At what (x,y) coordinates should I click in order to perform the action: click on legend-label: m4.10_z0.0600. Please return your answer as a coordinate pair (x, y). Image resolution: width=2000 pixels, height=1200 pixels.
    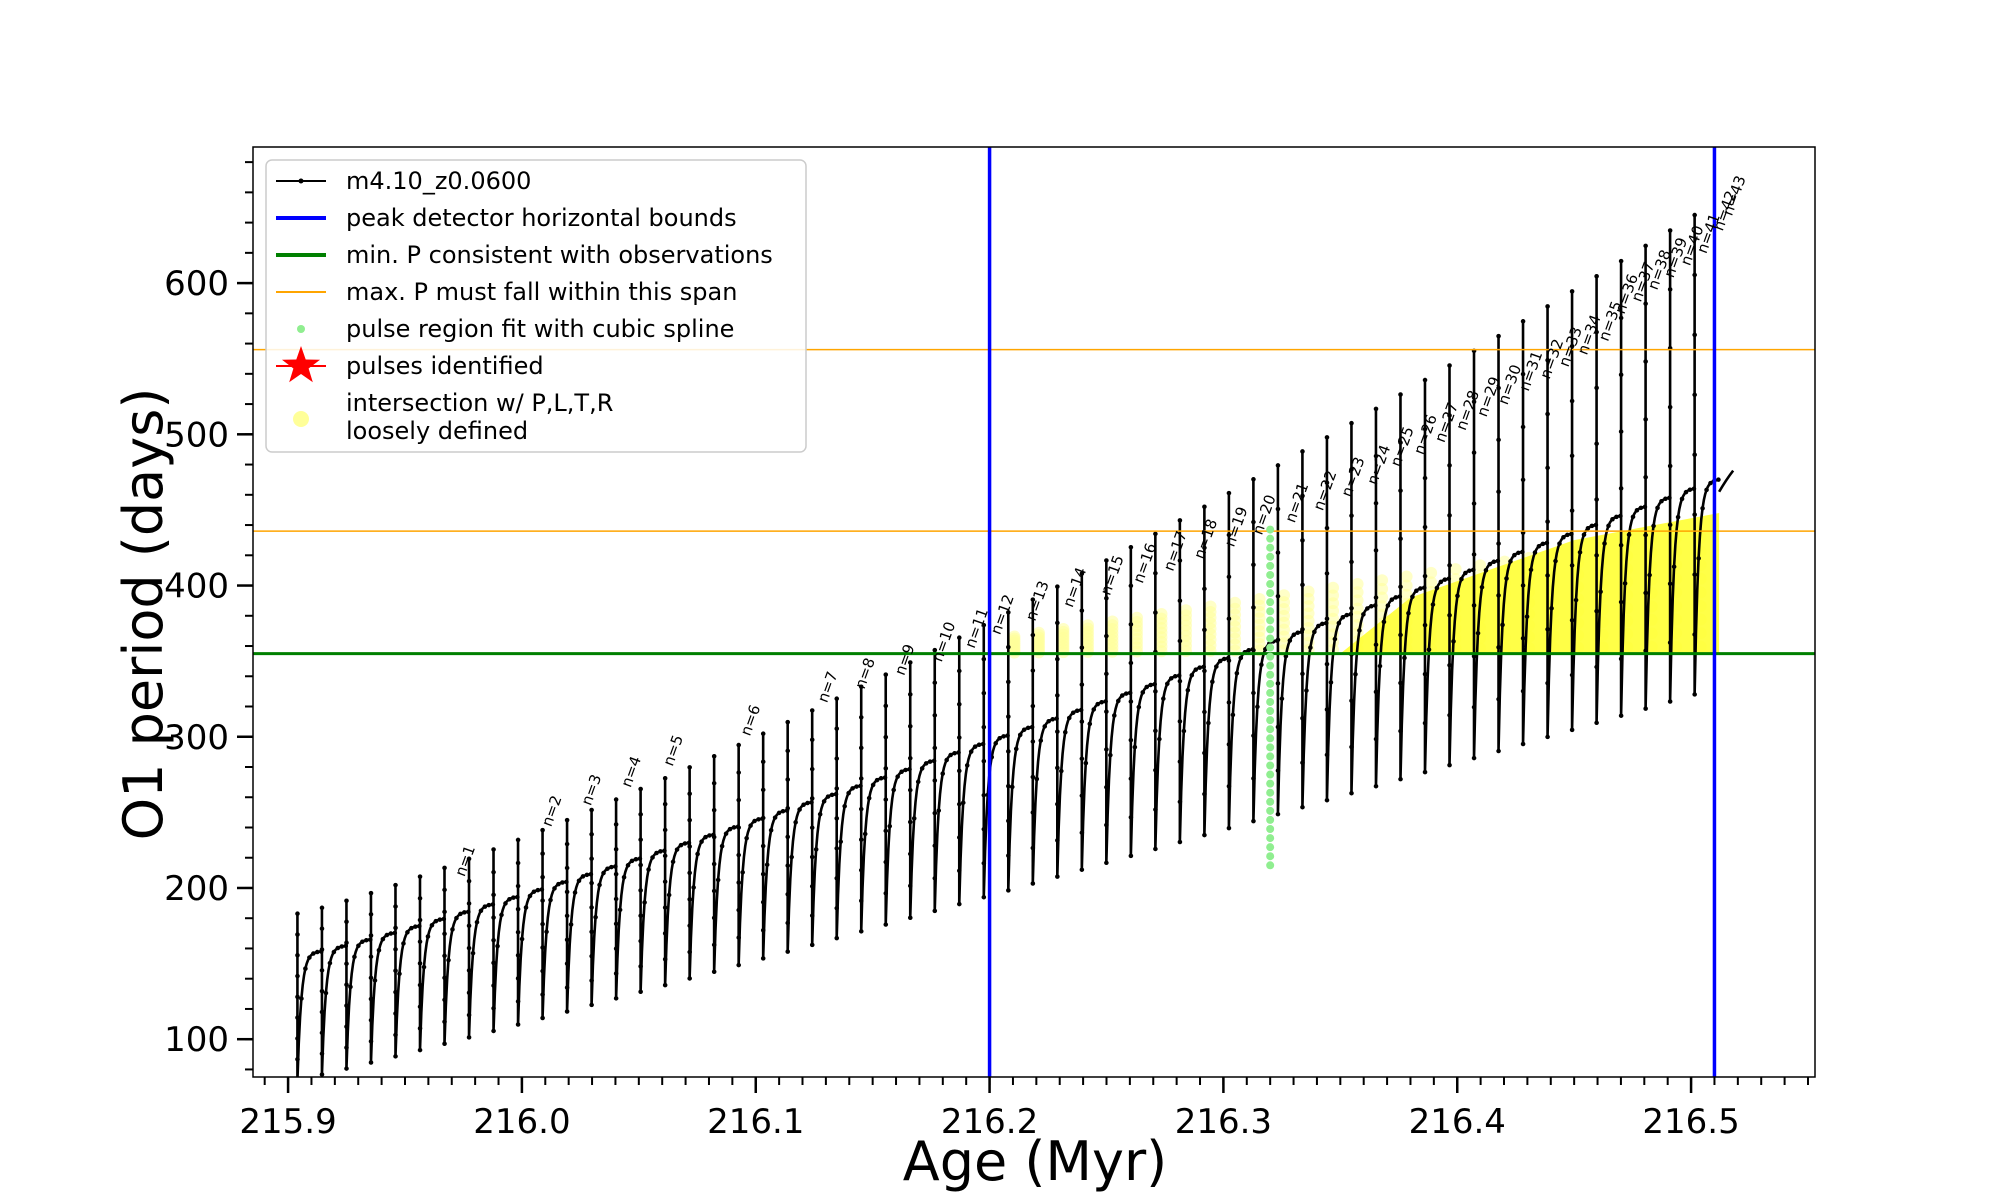
    Looking at the image, I should click on (438, 181).